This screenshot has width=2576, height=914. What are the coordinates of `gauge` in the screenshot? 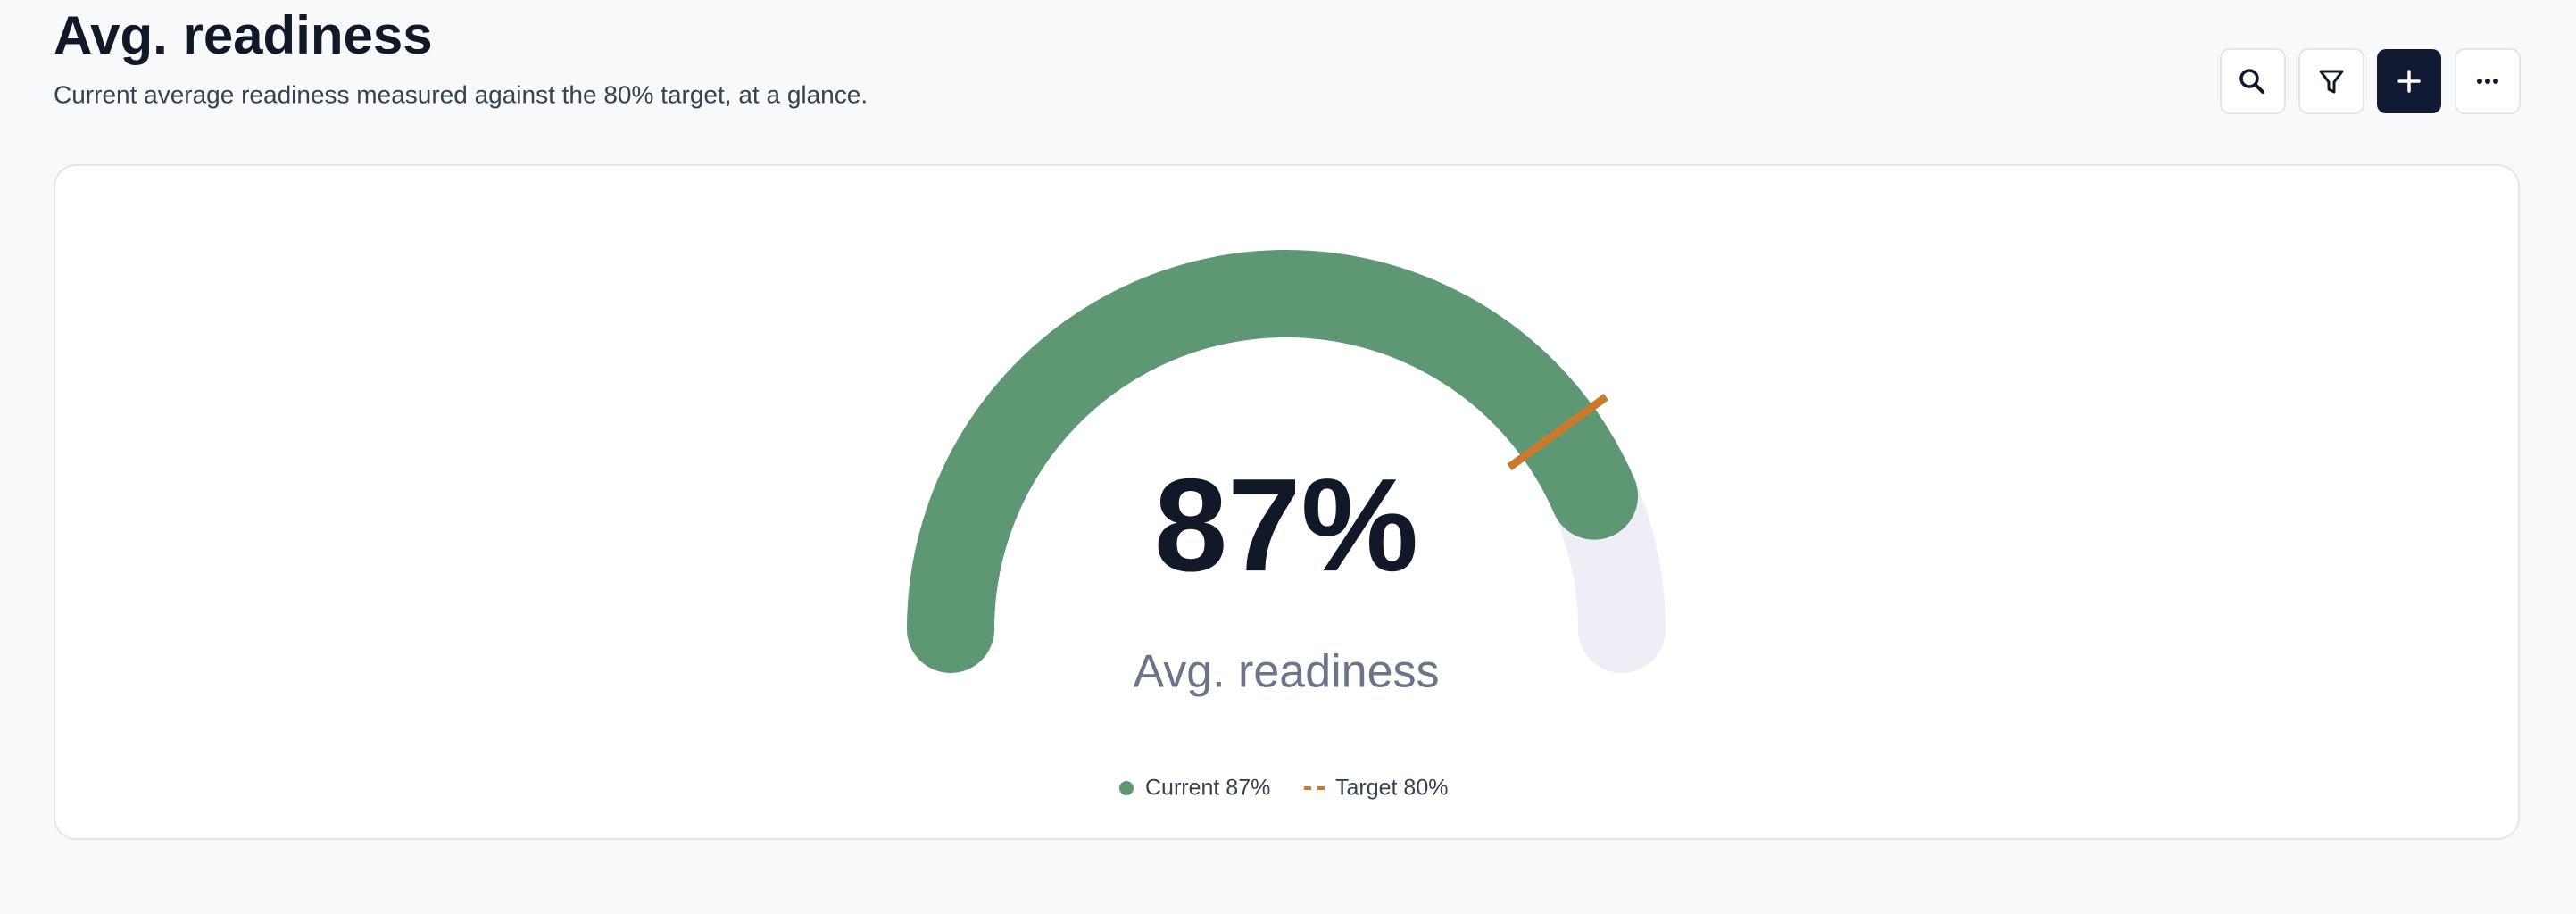 It's located at (1286, 462).